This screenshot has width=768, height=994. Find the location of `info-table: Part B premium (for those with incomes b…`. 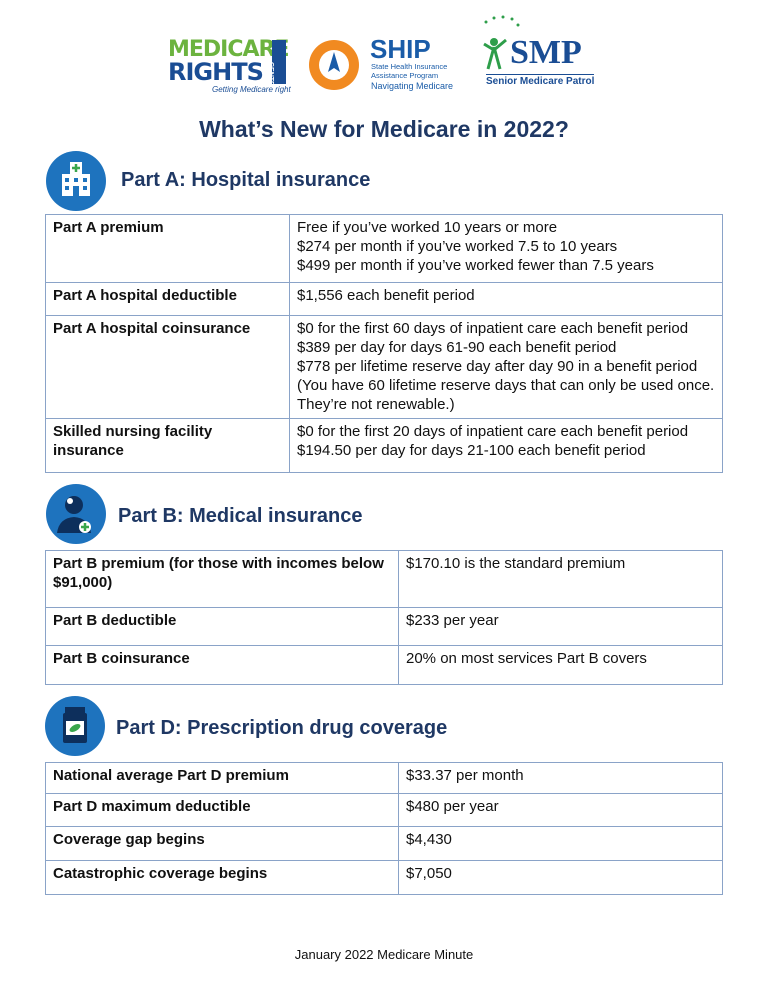

info-table: Part B premium (for those with incomes b… is located at coordinates (384, 617).